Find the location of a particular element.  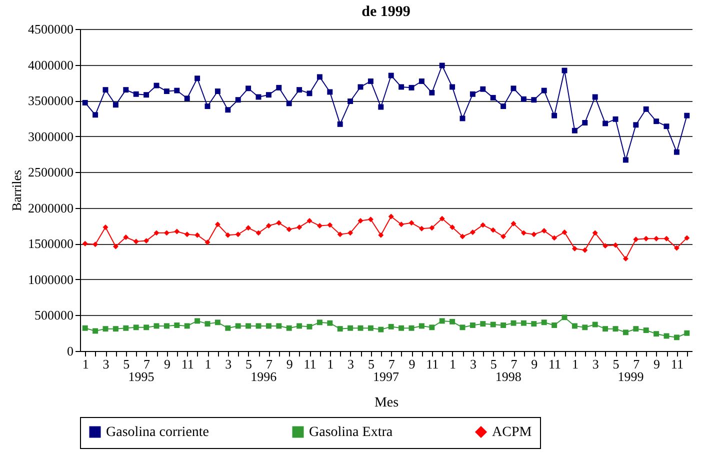

x-axis-title: Mes is located at coordinates (386, 403).